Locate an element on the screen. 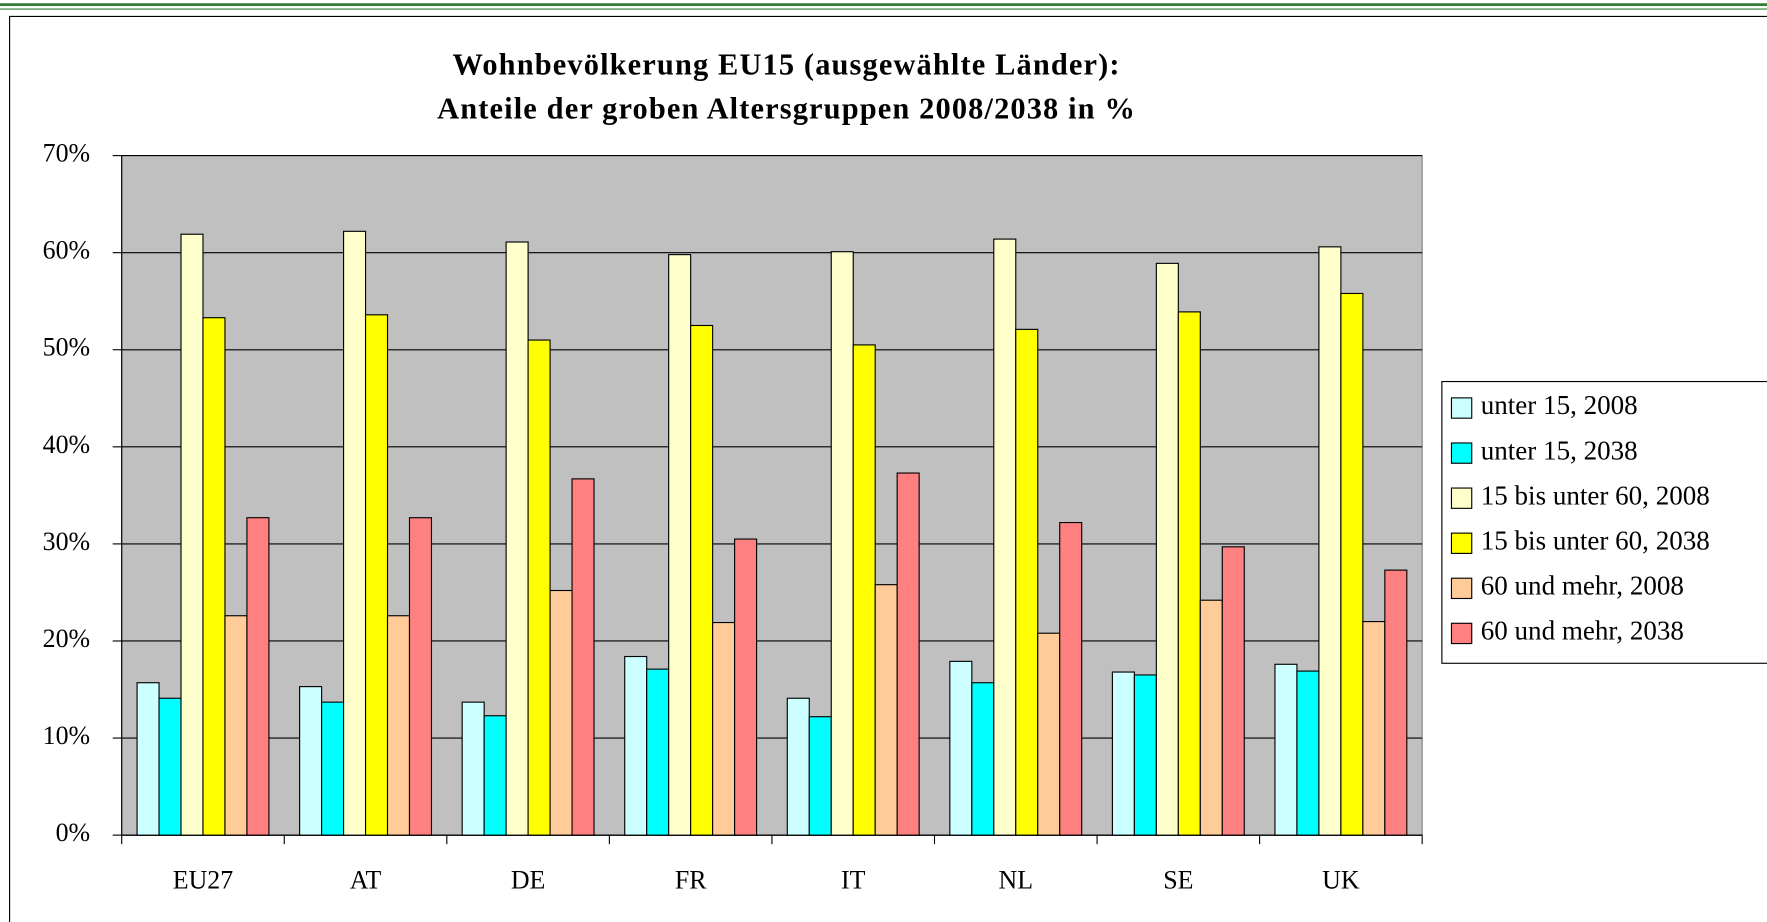 The width and height of the screenshot is (1767, 922). legend-label: 15 bis unter 60, 2008 is located at coordinates (1595, 495).